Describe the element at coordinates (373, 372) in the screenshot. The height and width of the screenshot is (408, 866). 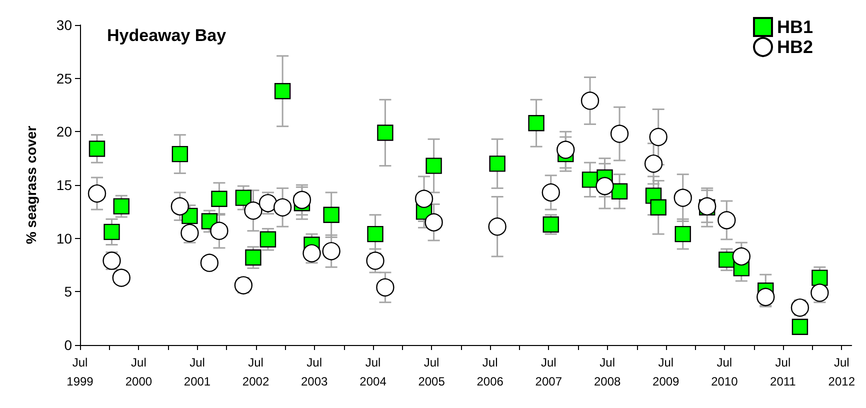
I see `x-tick-label: Jul 2004` at that location.